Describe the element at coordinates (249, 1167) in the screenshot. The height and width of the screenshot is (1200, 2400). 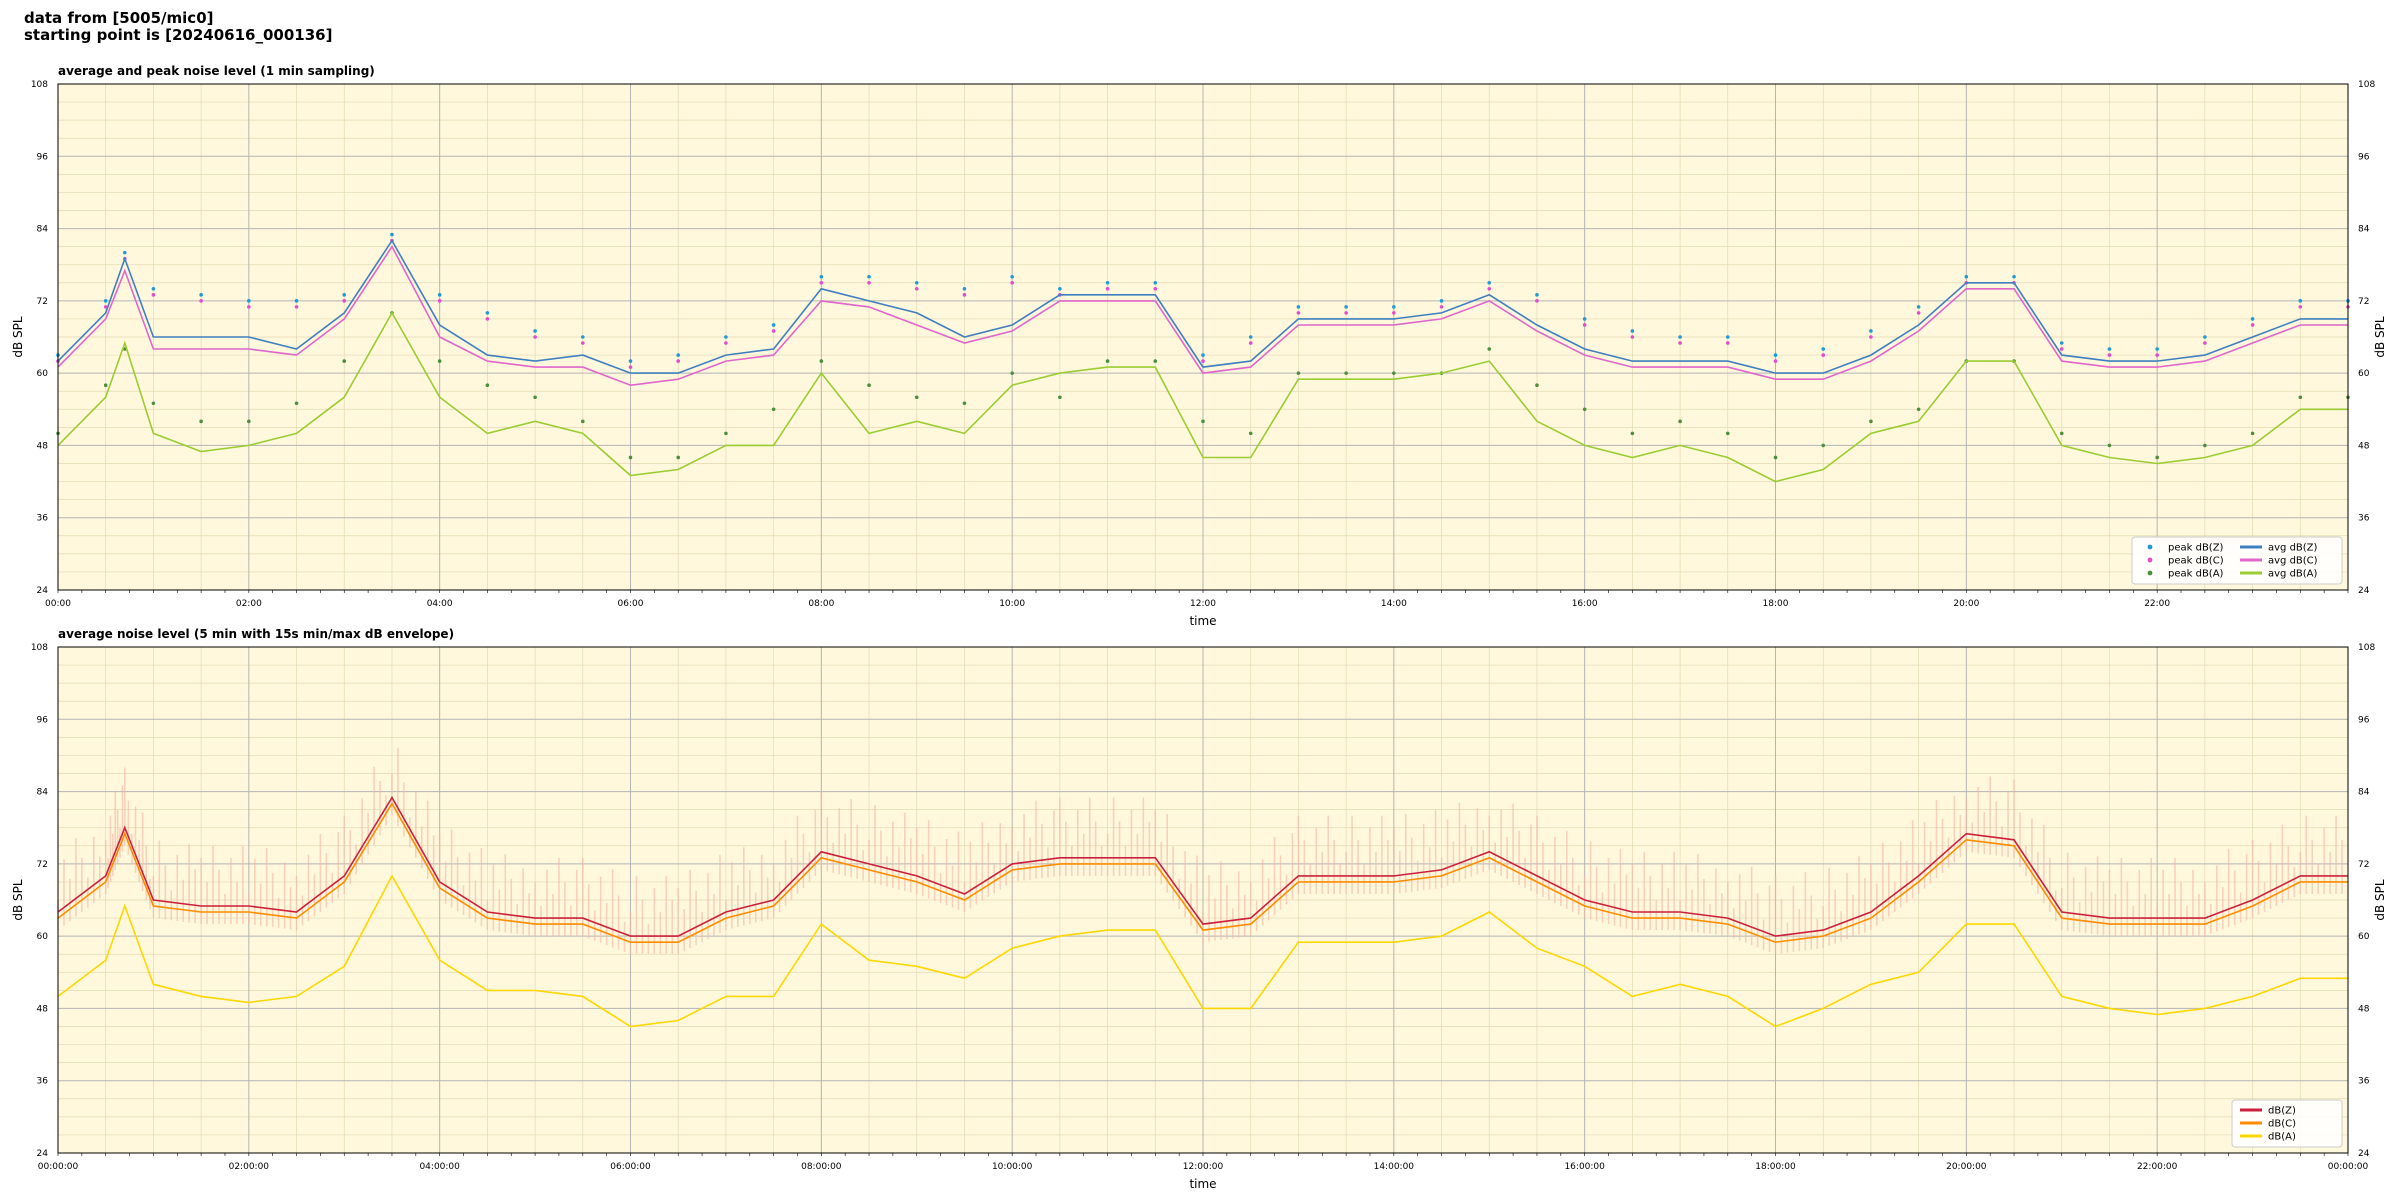
I see `x-tick-label: 02:00:00` at that location.